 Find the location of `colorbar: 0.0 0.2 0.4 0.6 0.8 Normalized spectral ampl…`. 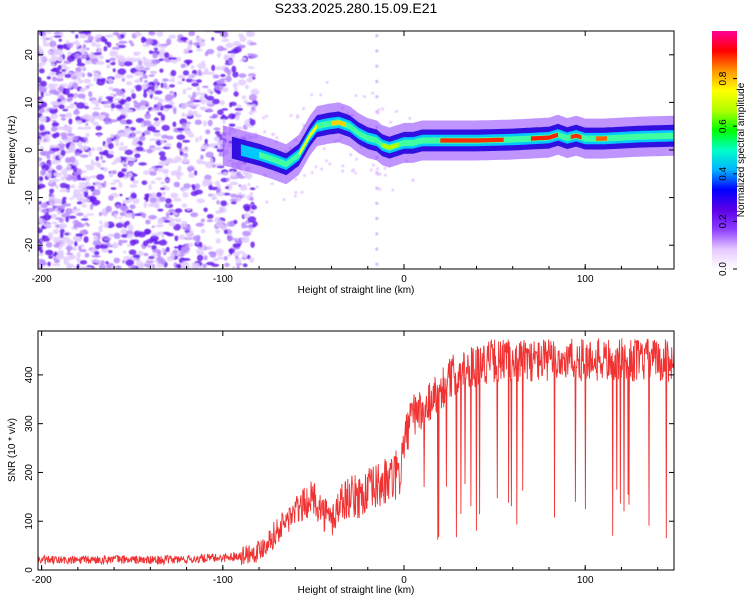

colorbar: 0.0 0.2 0.4 0.6 0.8 Normalized spectral ampl… is located at coordinates (729, 153).